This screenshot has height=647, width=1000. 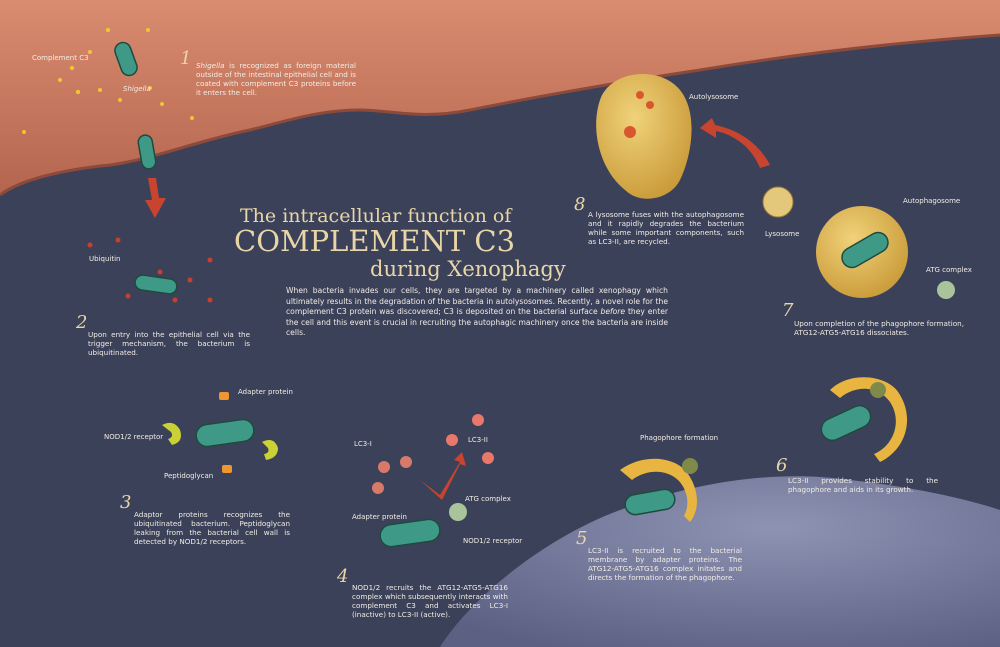 What do you see at coordinates (443, 476) in the screenshot?
I see `arrow-lc3` at bounding box center [443, 476].